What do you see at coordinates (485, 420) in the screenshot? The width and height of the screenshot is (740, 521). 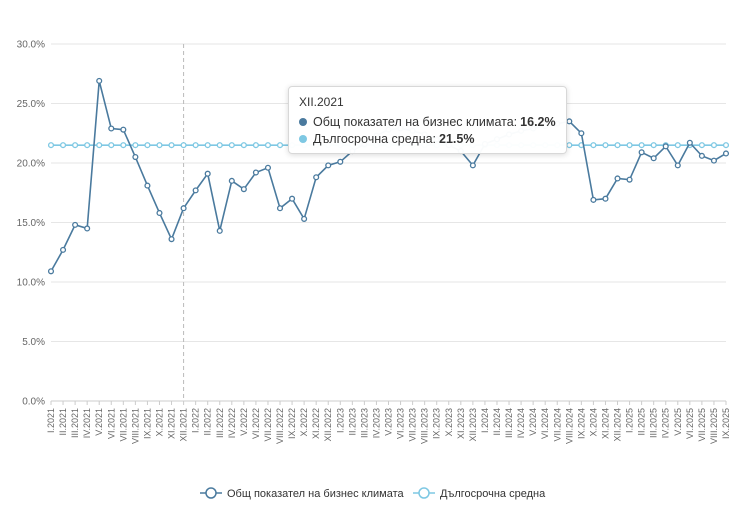 I see `x-tick-label: I.2024` at bounding box center [485, 420].